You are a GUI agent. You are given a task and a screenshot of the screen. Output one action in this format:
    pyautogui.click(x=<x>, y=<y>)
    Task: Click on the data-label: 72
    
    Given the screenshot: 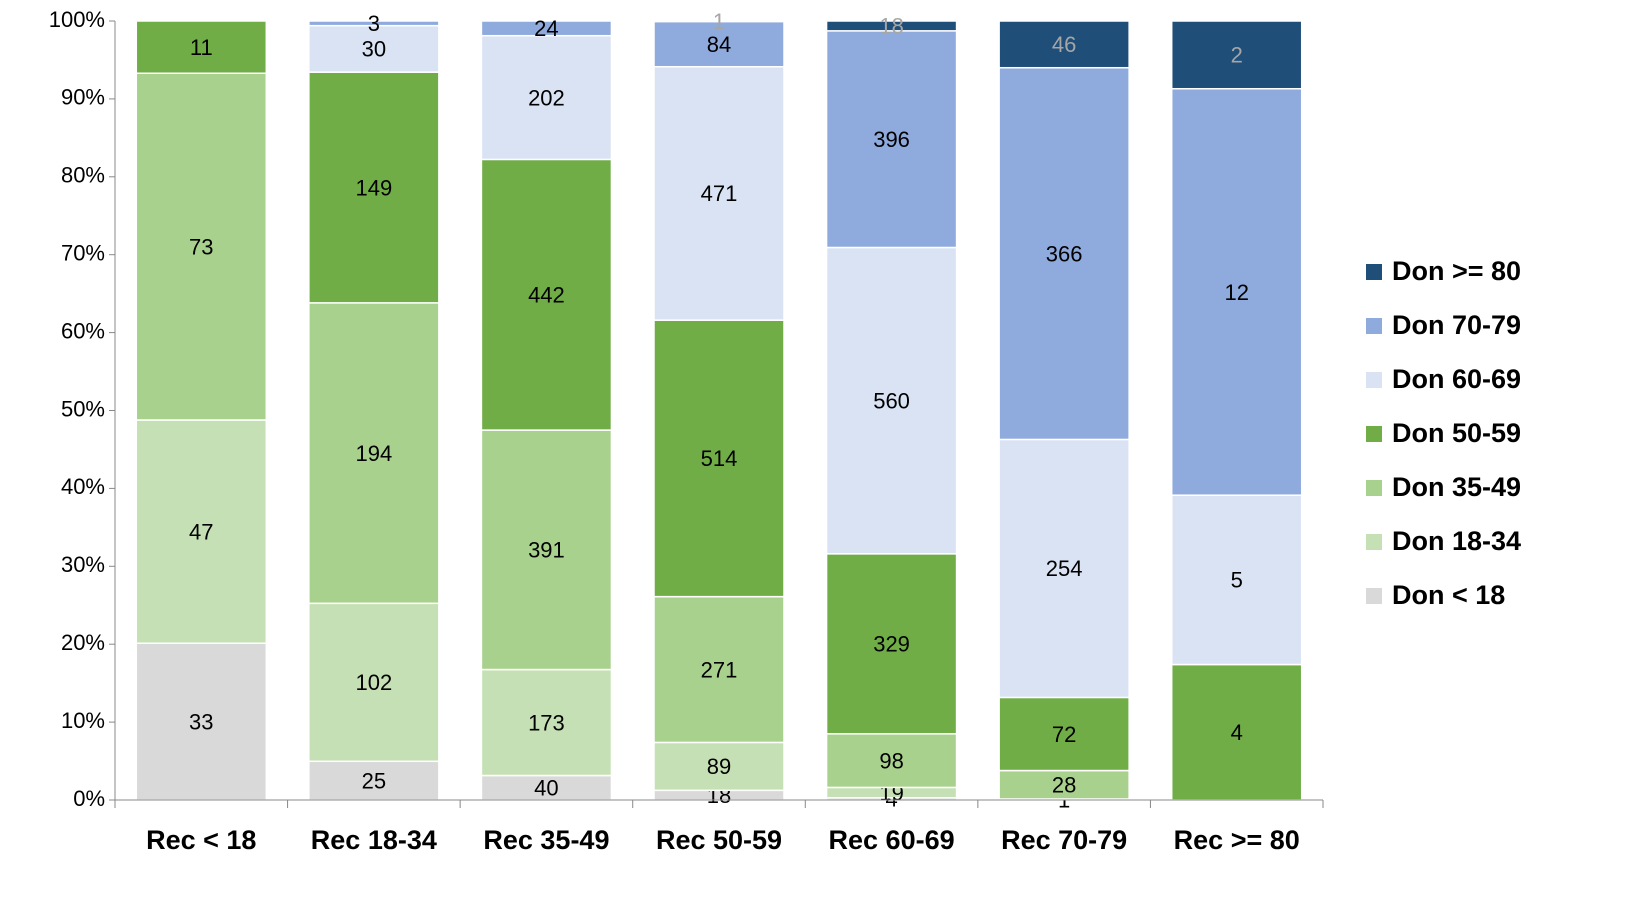 What is the action you would take?
    pyautogui.click(x=1064, y=734)
    